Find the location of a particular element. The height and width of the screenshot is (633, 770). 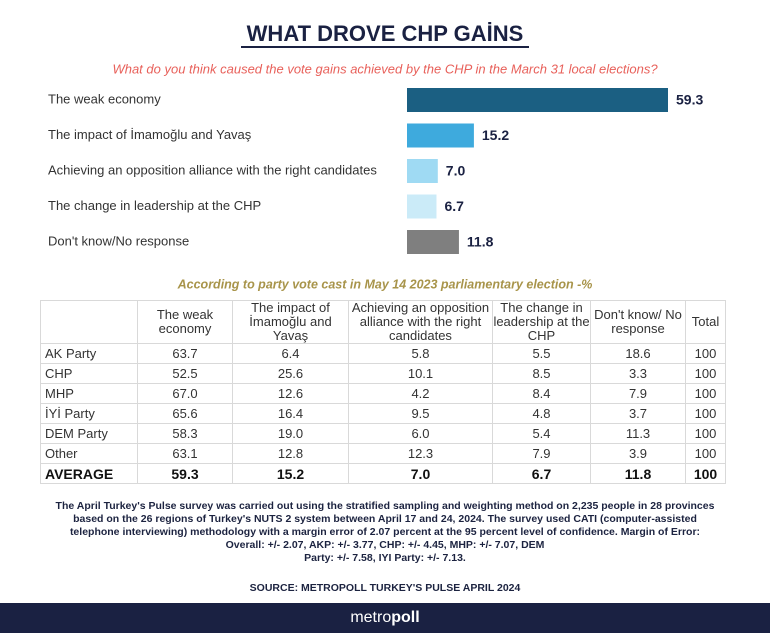

table-row: DEM Party 58.3 19.0 6.0 5.4 11.3 100 is located at coordinates (383, 433).